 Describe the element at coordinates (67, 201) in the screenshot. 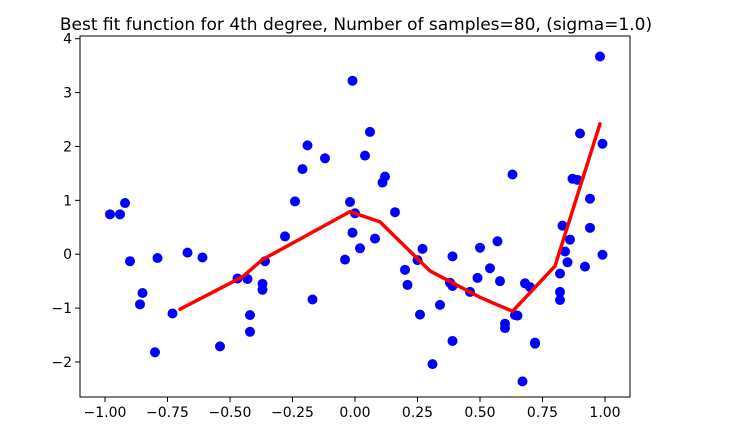

I see `y-tick-label: 1` at that location.